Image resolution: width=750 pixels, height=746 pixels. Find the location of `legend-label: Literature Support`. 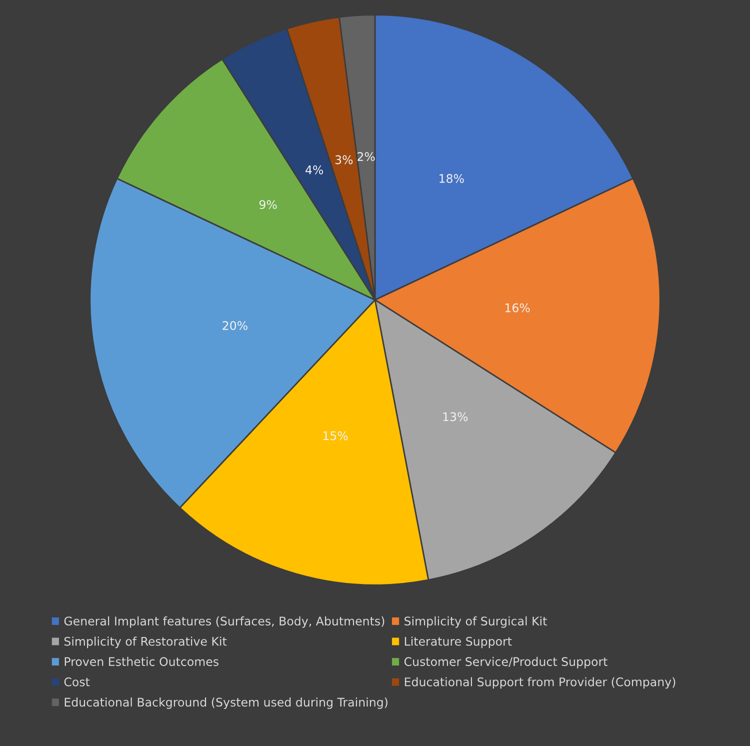

legend-label: Literature Support is located at coordinates (458, 642).